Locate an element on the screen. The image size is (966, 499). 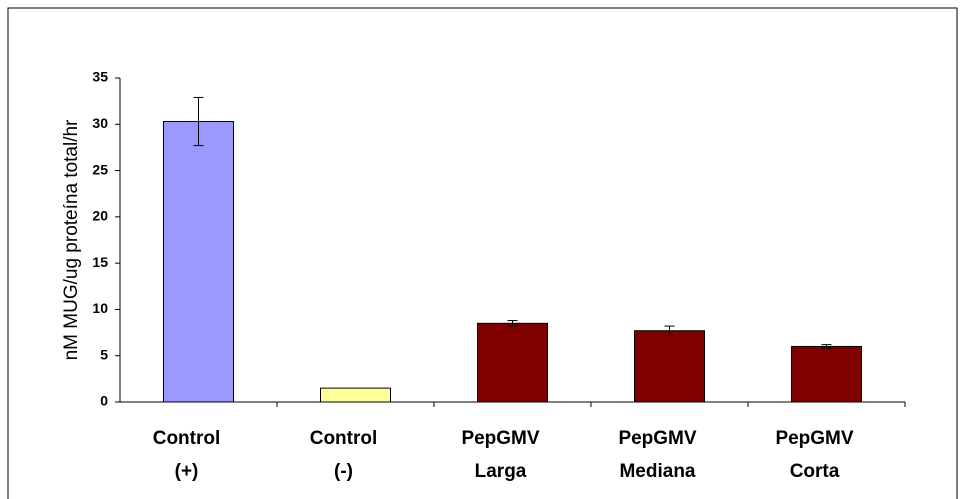
x-tick-label: Corta is located at coordinates (815, 471).